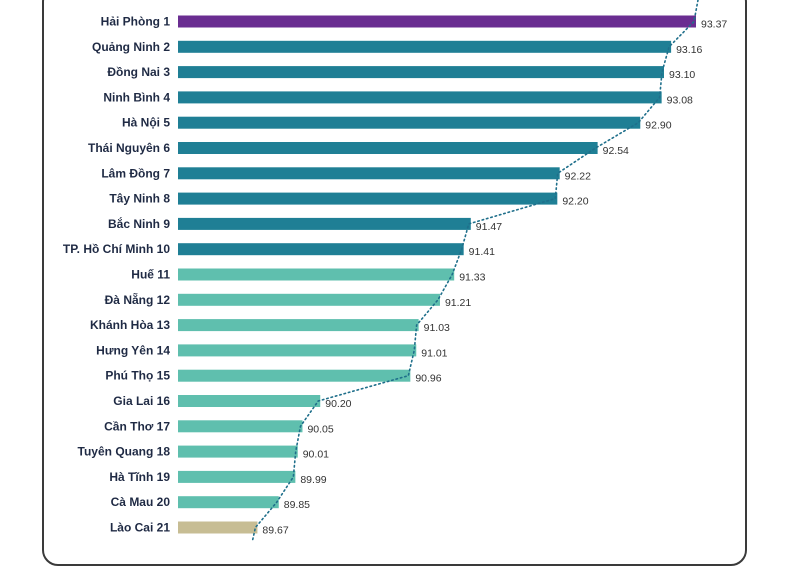  I want to click on value-label-18: 90.01, so click(316, 455).